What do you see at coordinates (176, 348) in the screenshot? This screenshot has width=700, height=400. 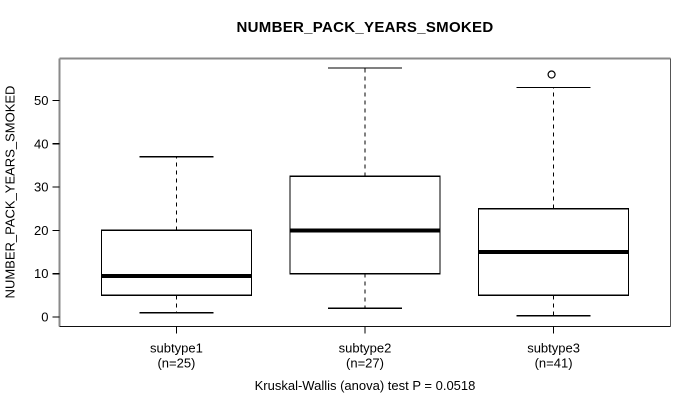 I see `x-category-label: subtype1` at bounding box center [176, 348].